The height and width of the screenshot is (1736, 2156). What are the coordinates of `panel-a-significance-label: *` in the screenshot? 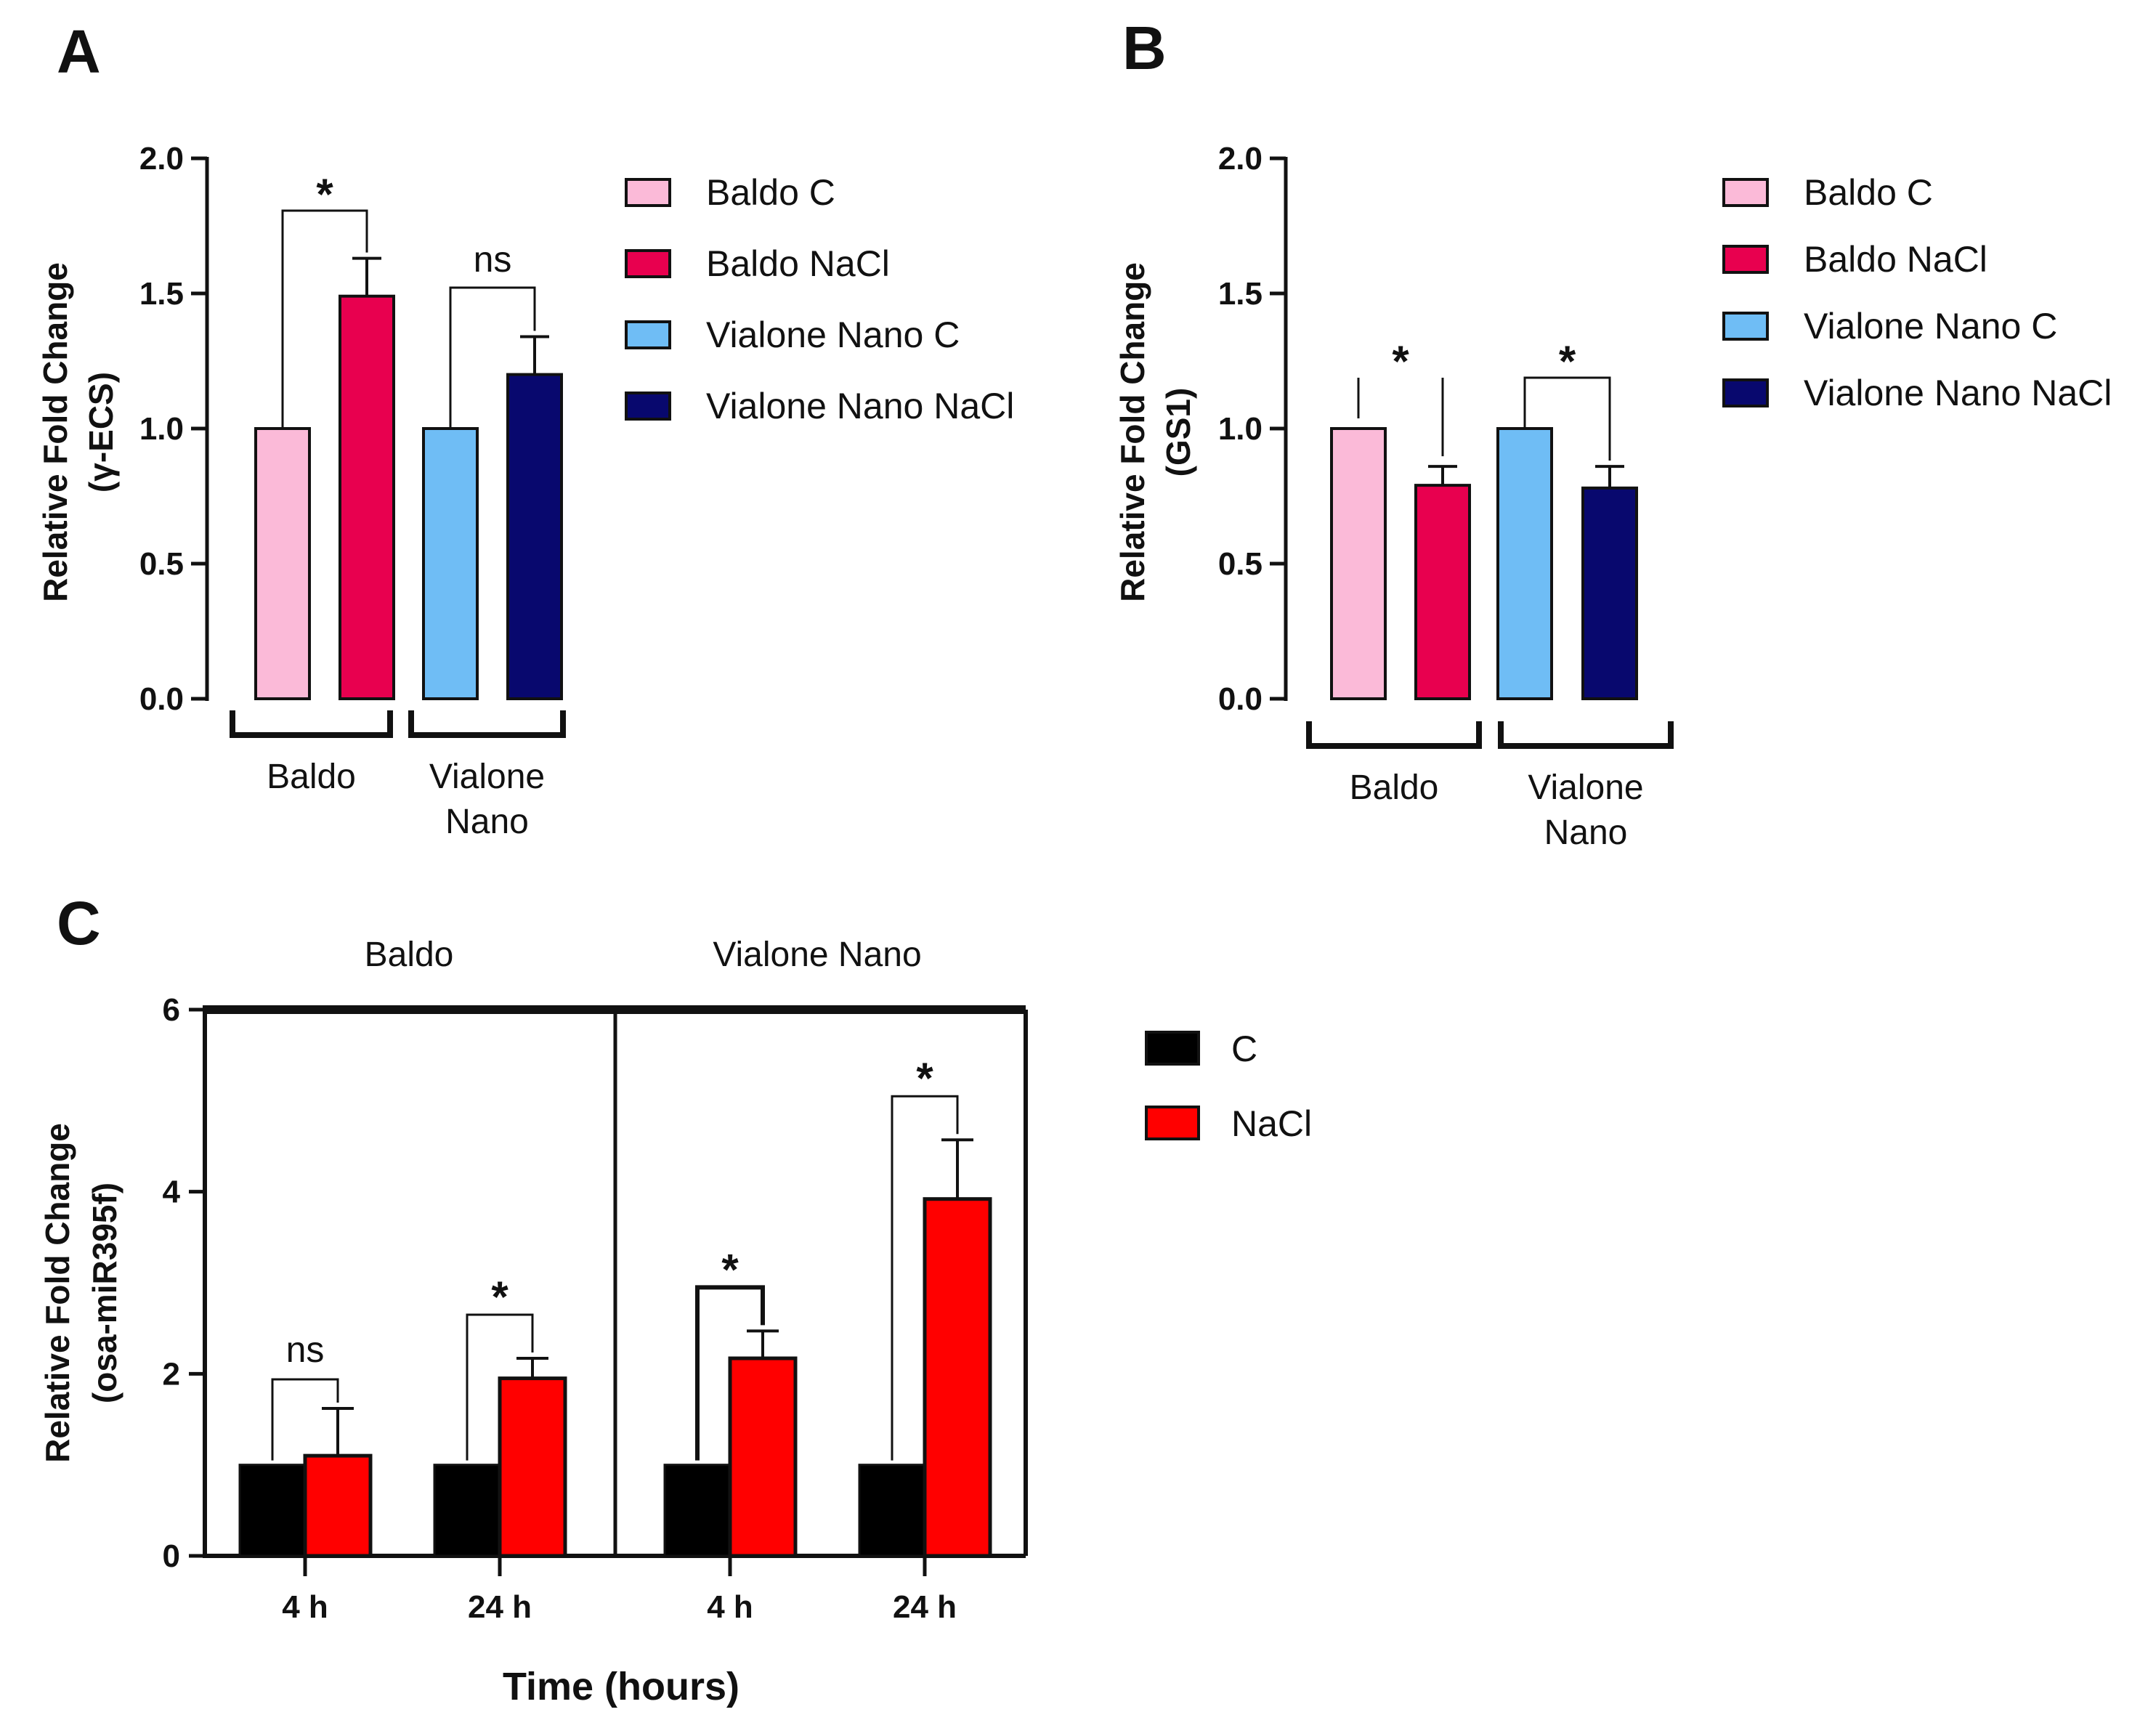 It's located at (324, 194).